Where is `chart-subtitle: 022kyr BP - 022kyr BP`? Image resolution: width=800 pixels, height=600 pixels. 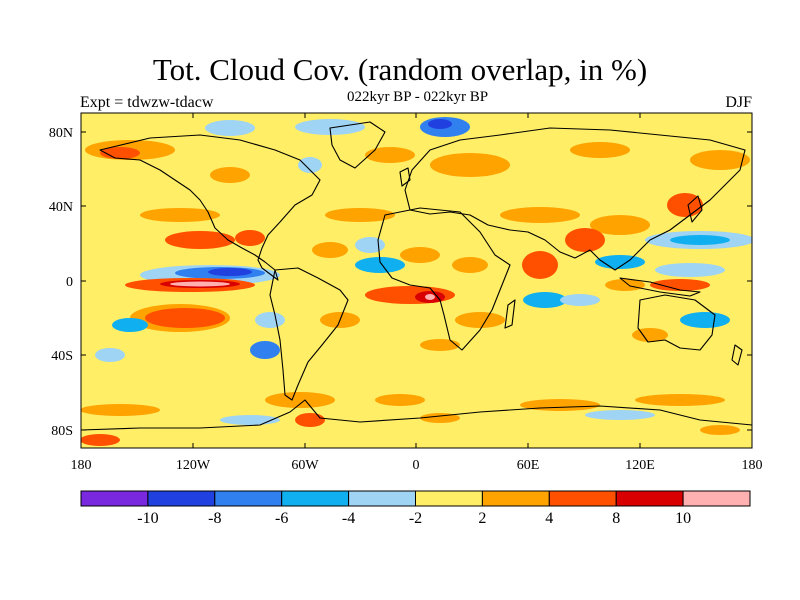
chart-subtitle: 022kyr BP - 022kyr BP is located at coordinates (417, 97).